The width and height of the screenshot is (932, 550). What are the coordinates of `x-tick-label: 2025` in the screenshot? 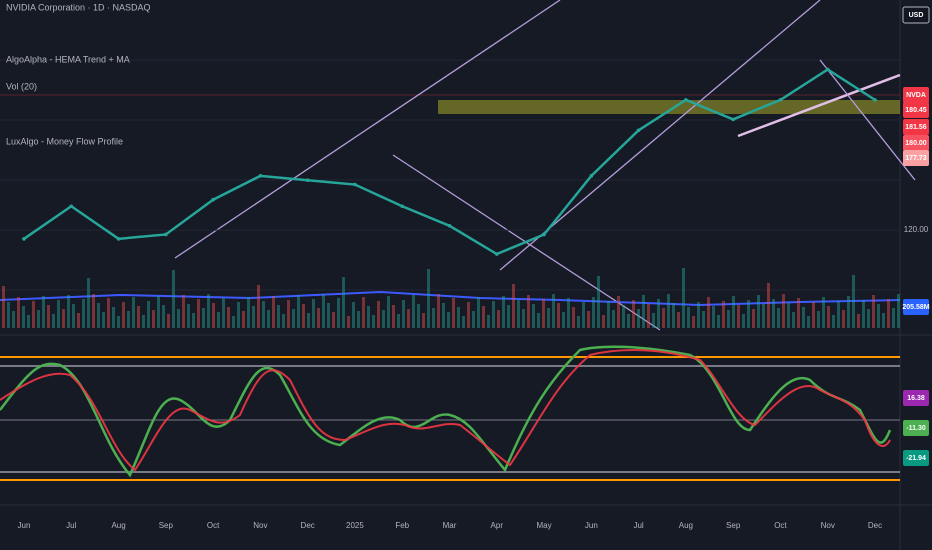 It's located at (355, 525).